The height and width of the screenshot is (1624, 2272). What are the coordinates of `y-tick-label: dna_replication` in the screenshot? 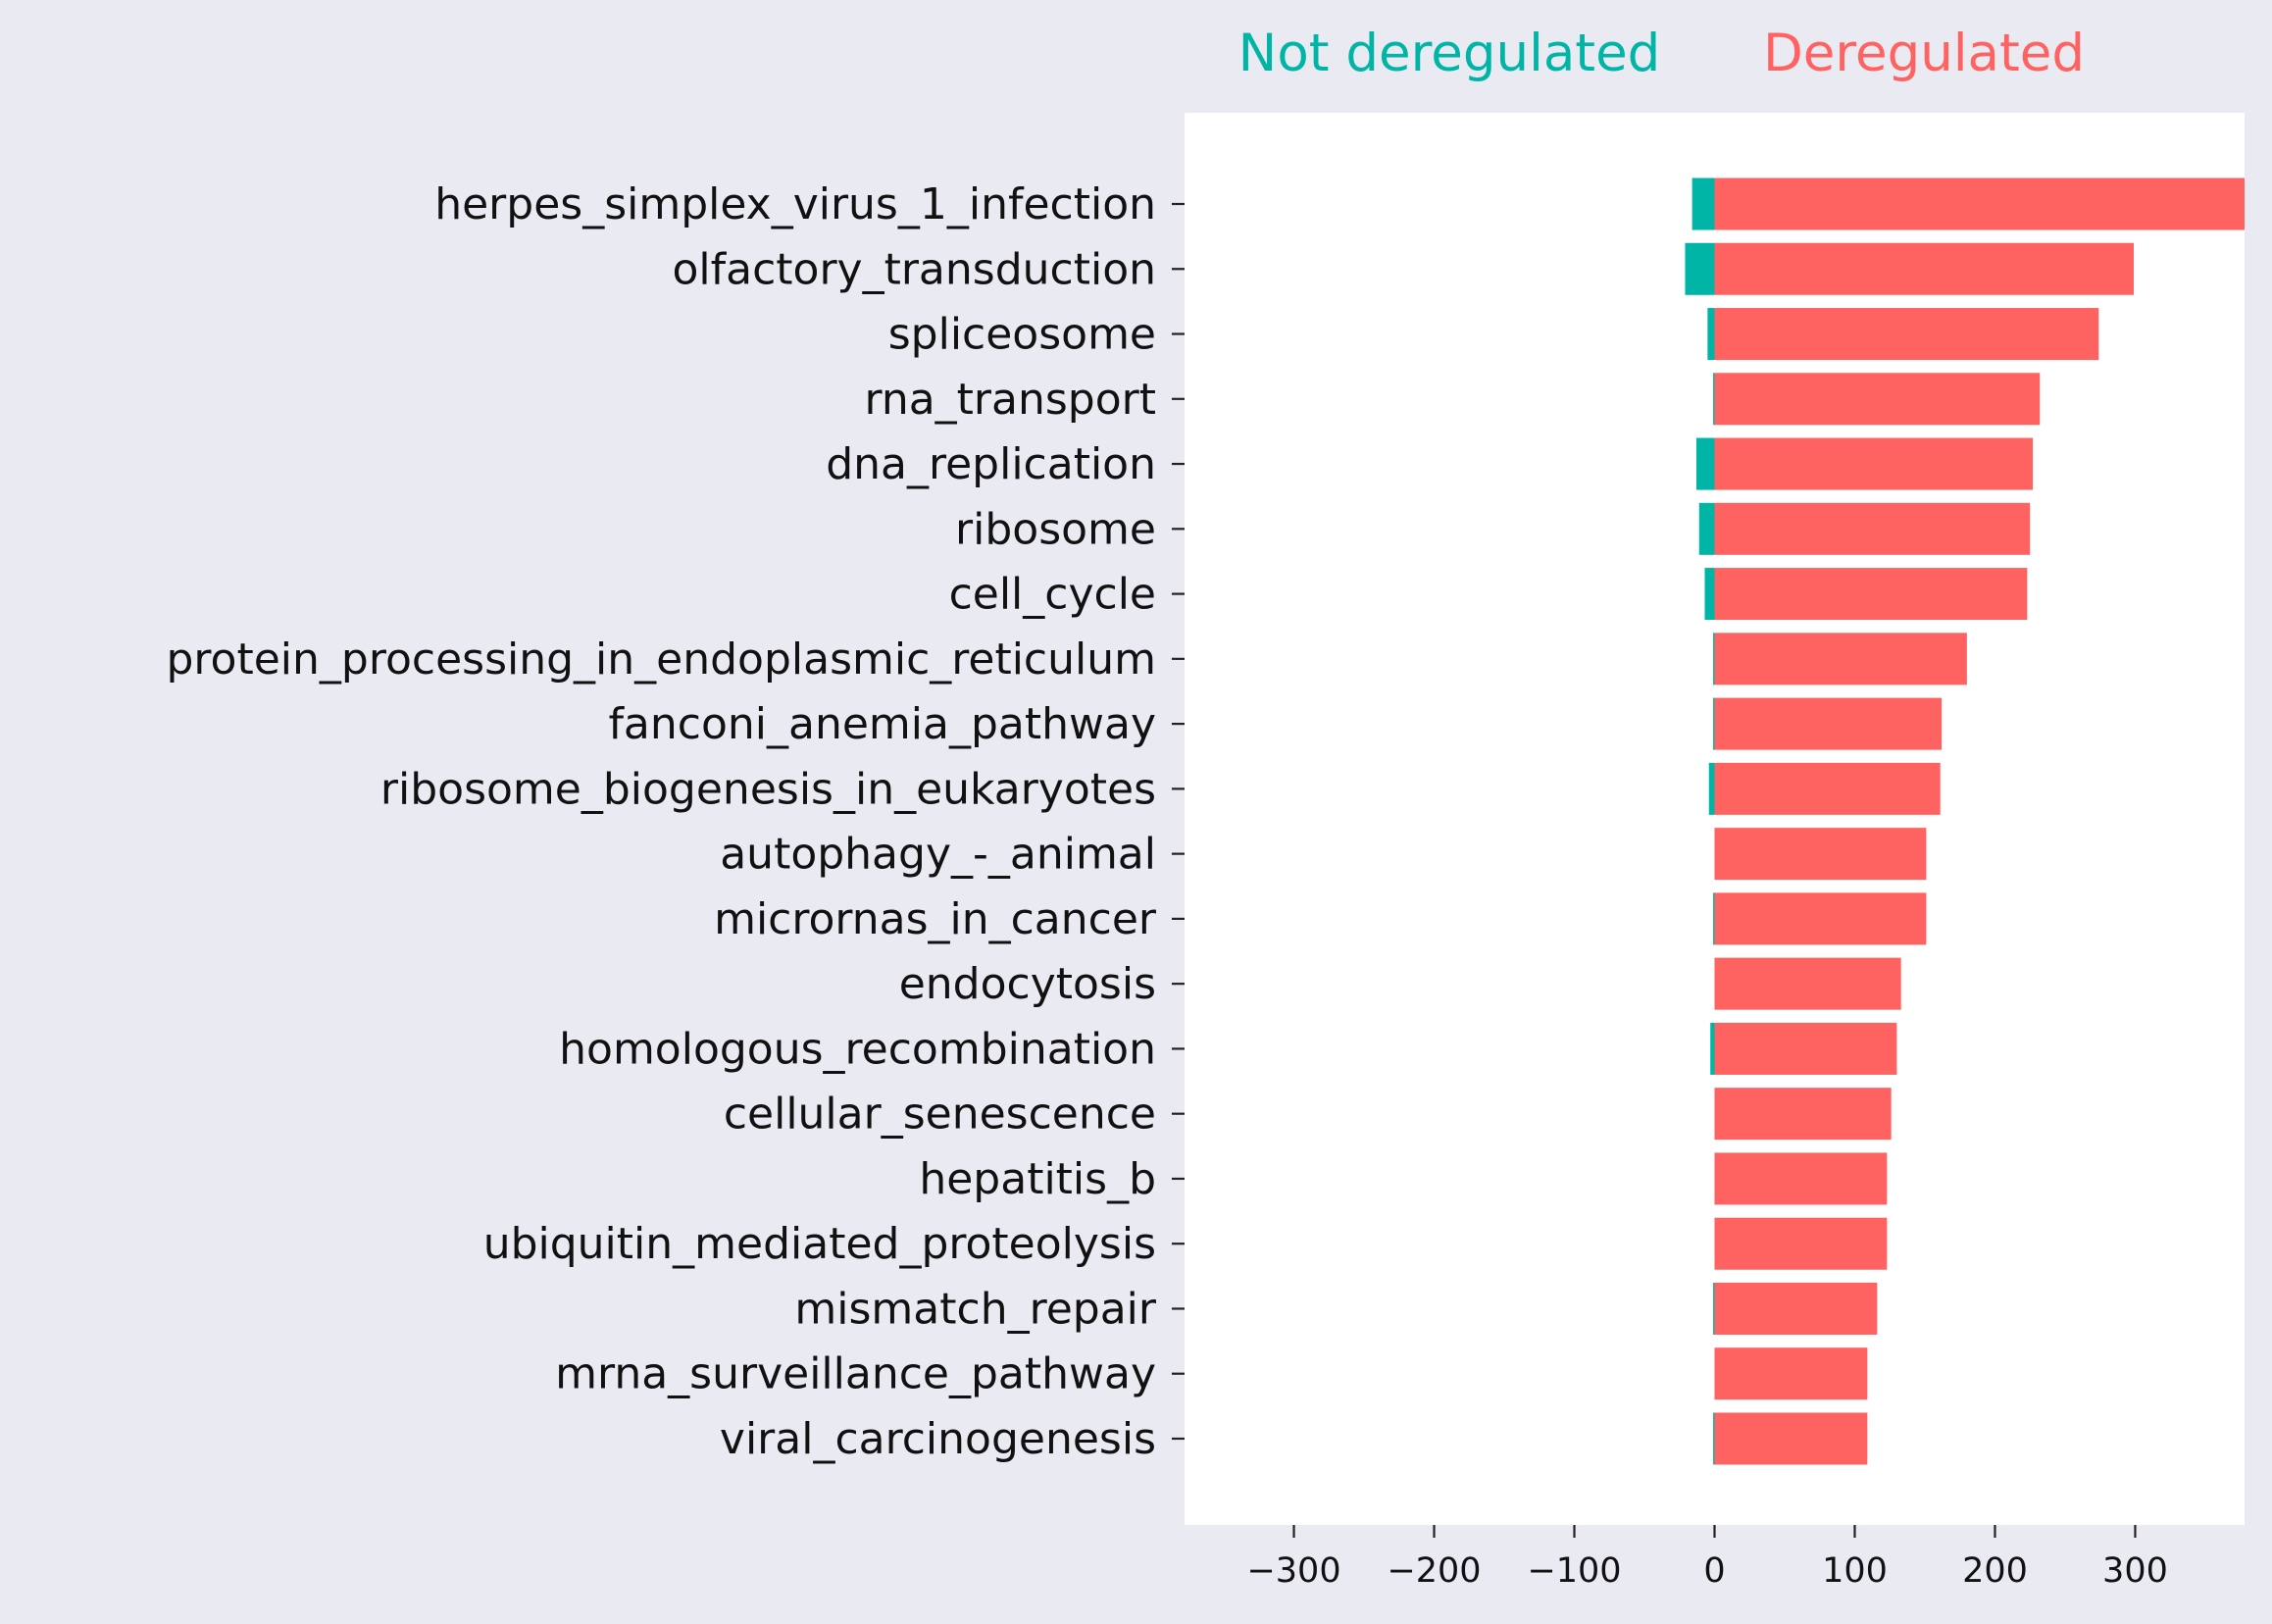 It's located at (991, 464).